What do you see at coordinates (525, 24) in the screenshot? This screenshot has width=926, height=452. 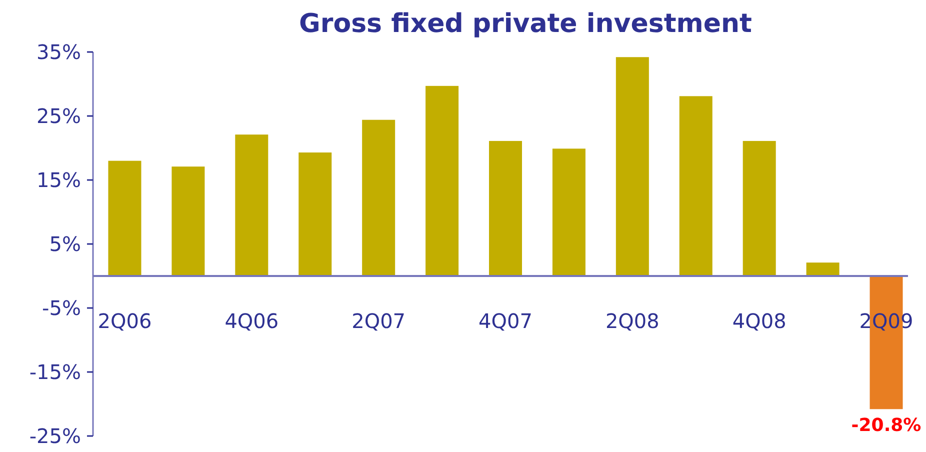 I see `chart-title: Gross fixed private investment` at bounding box center [525, 24].